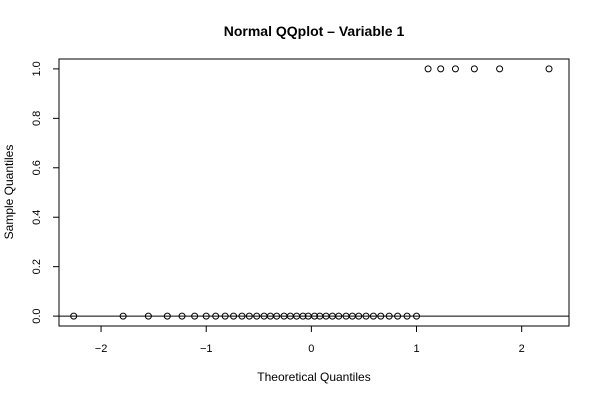  Describe the element at coordinates (37, 315) in the screenshot. I see `y-tick-label: 0.0` at that location.